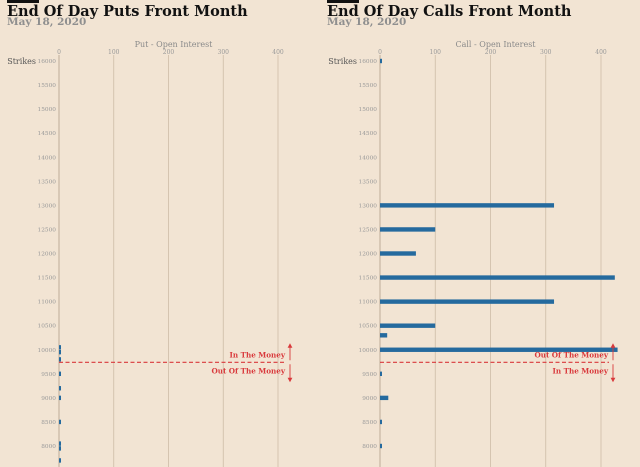 The image size is (640, 467). I want to click on chart-title: End Of Day Puts Front Month, so click(127, 11).